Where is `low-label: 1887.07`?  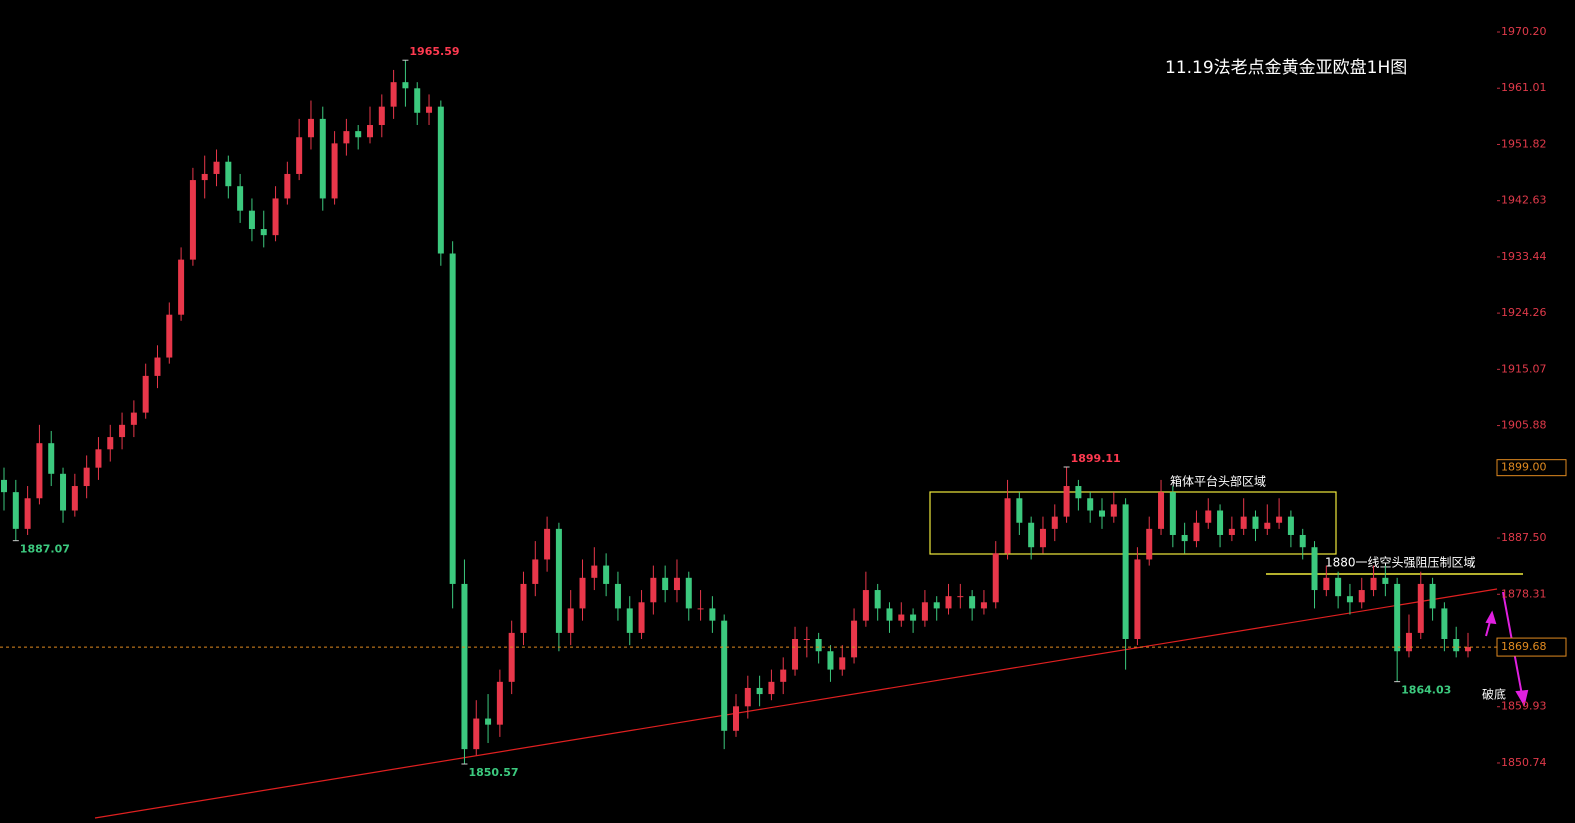
low-label: 1887.07 is located at coordinates (45, 549).